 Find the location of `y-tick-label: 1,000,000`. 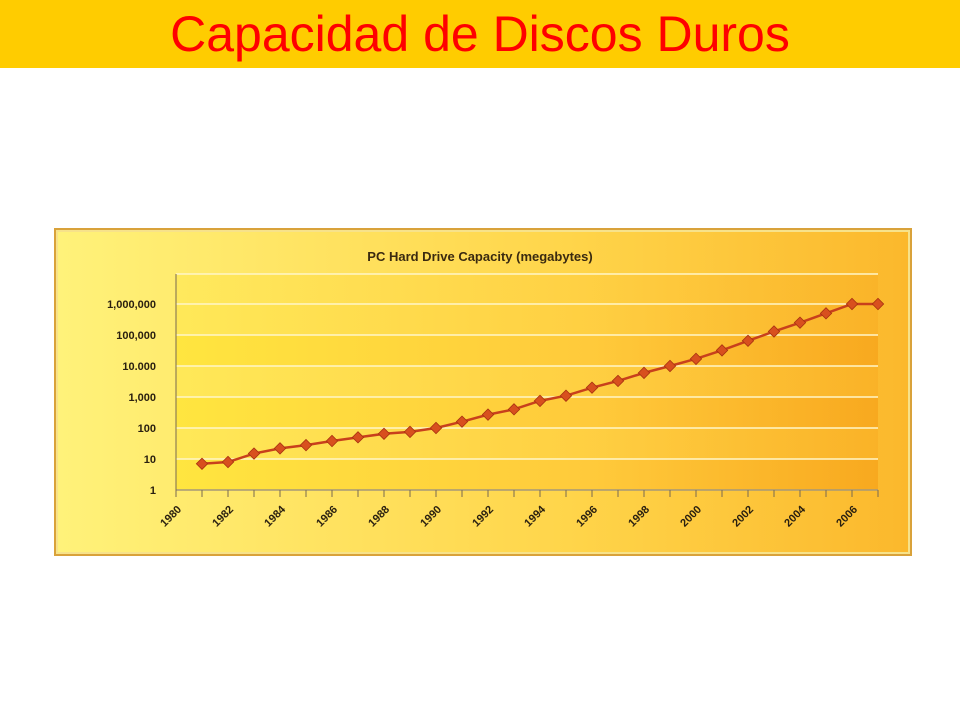

y-tick-label: 1,000,000 is located at coordinates (131, 305).